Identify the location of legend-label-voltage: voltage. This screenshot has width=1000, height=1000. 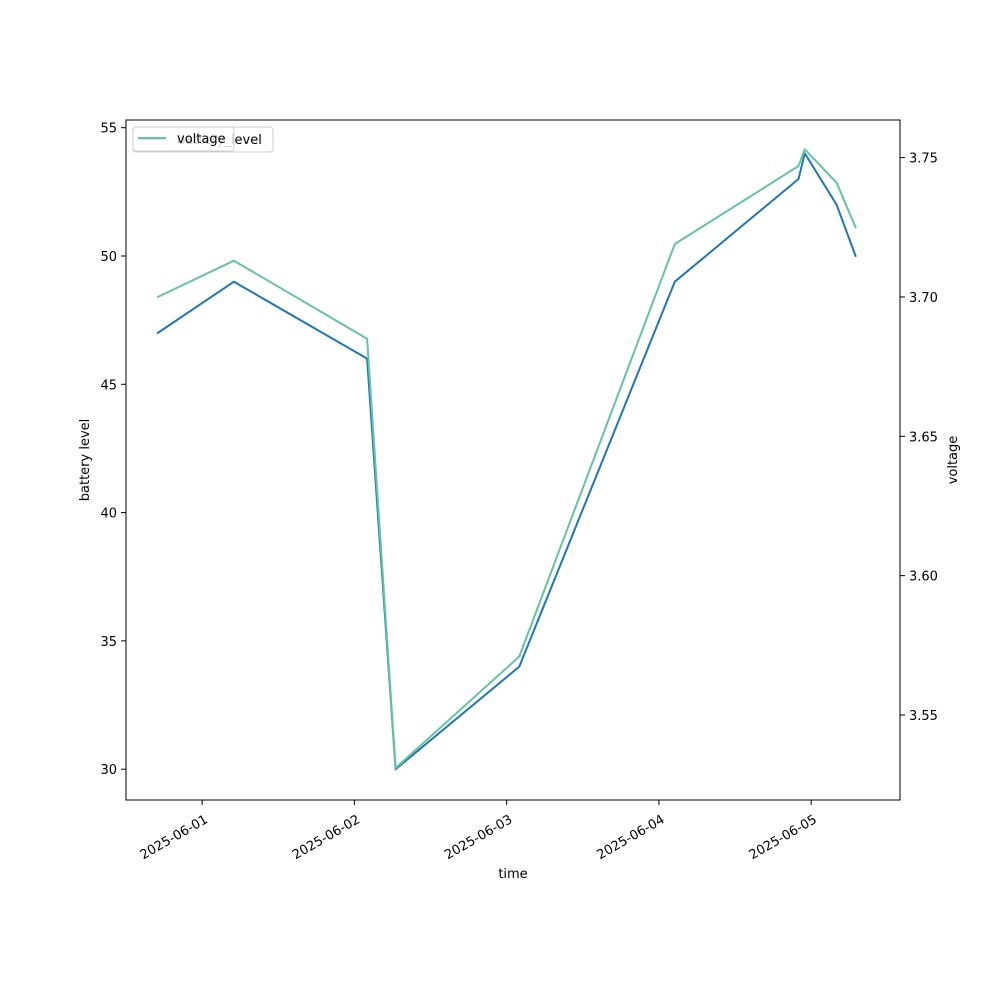
(201, 139).